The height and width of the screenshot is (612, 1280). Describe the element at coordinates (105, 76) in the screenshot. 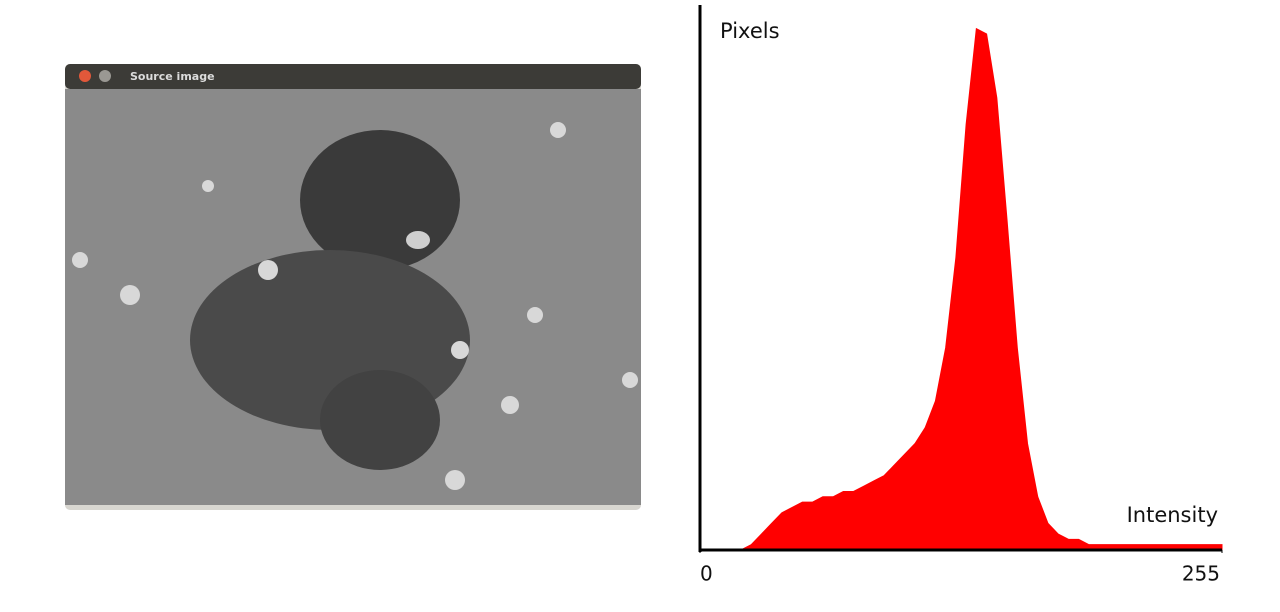

I see `minimize-button` at that location.